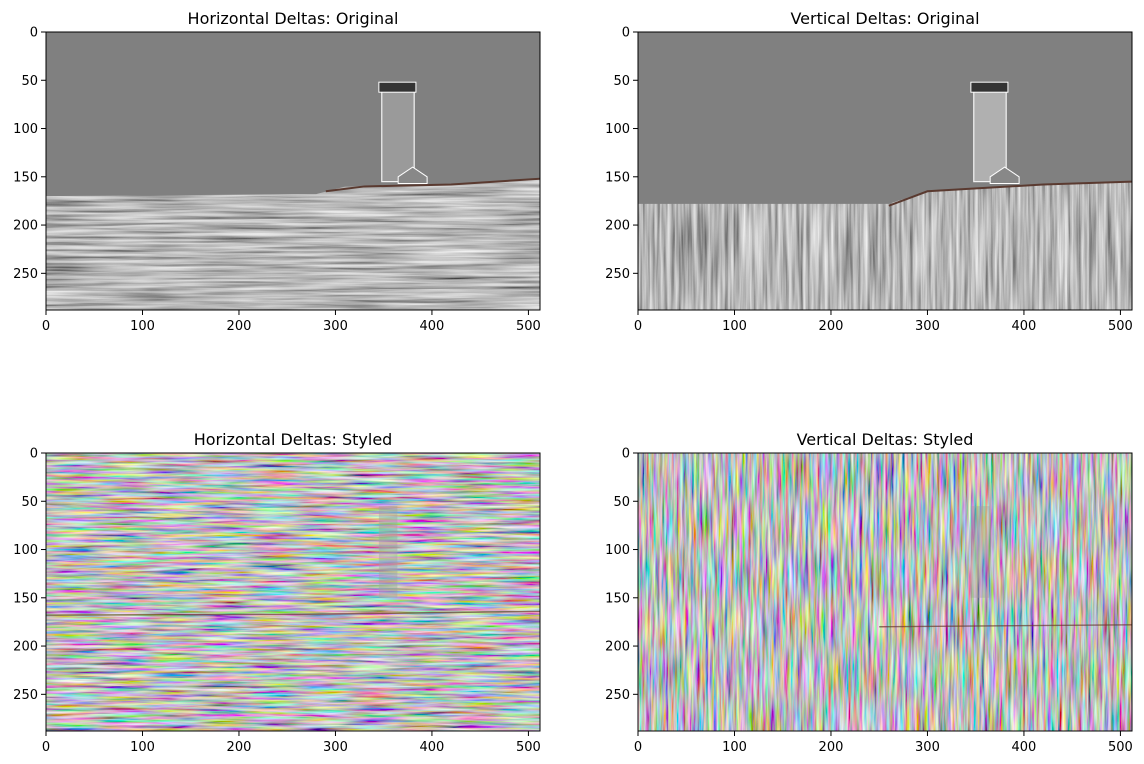 This screenshot has height=764, width=1144. I want to click on panel-title: Horizontal Deltas: Styled, so click(293, 439).